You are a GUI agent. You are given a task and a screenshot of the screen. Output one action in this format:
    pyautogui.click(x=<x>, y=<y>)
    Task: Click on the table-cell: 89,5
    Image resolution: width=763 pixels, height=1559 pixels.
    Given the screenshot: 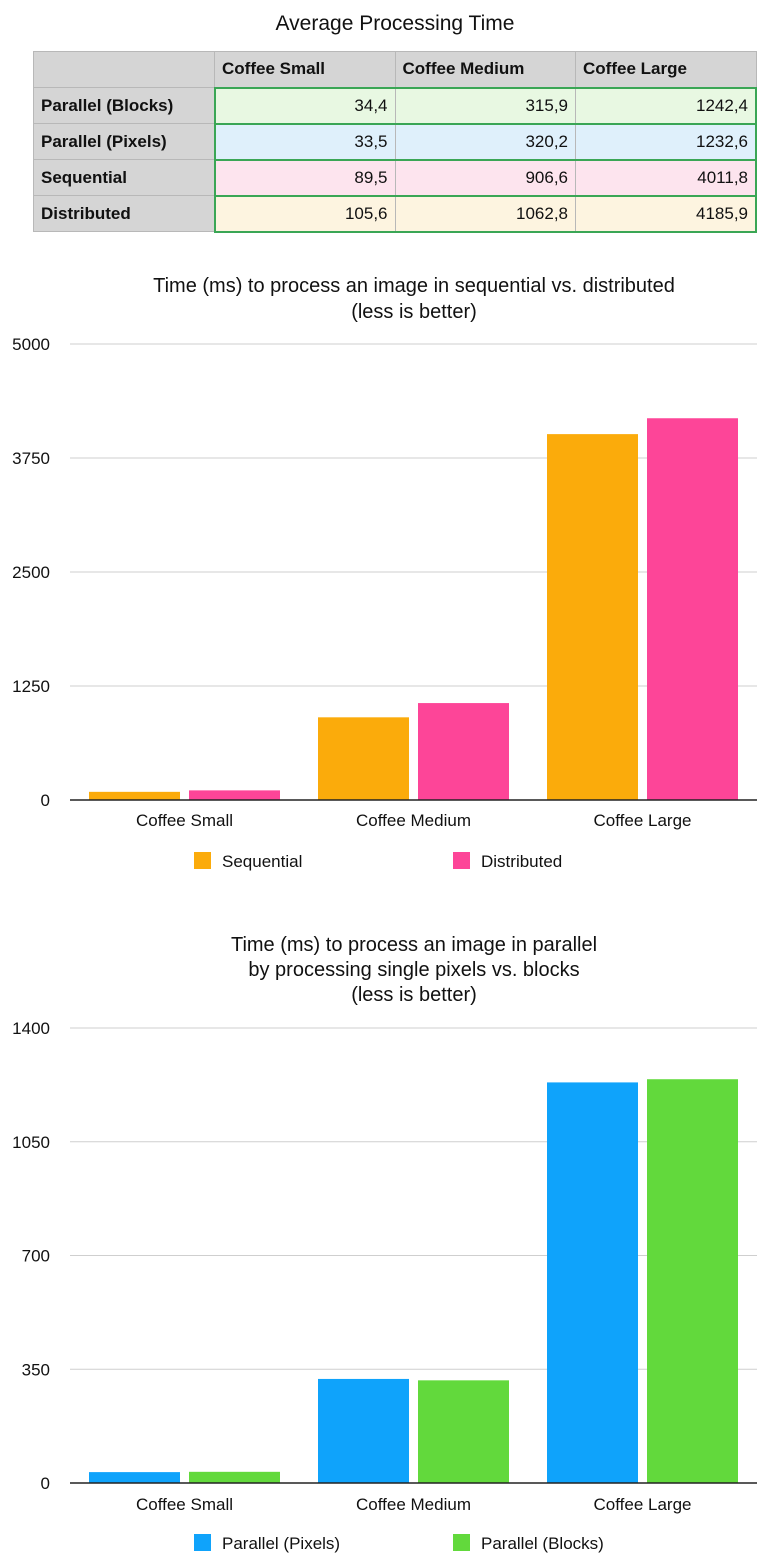 What is the action you would take?
    pyautogui.click(x=304, y=177)
    